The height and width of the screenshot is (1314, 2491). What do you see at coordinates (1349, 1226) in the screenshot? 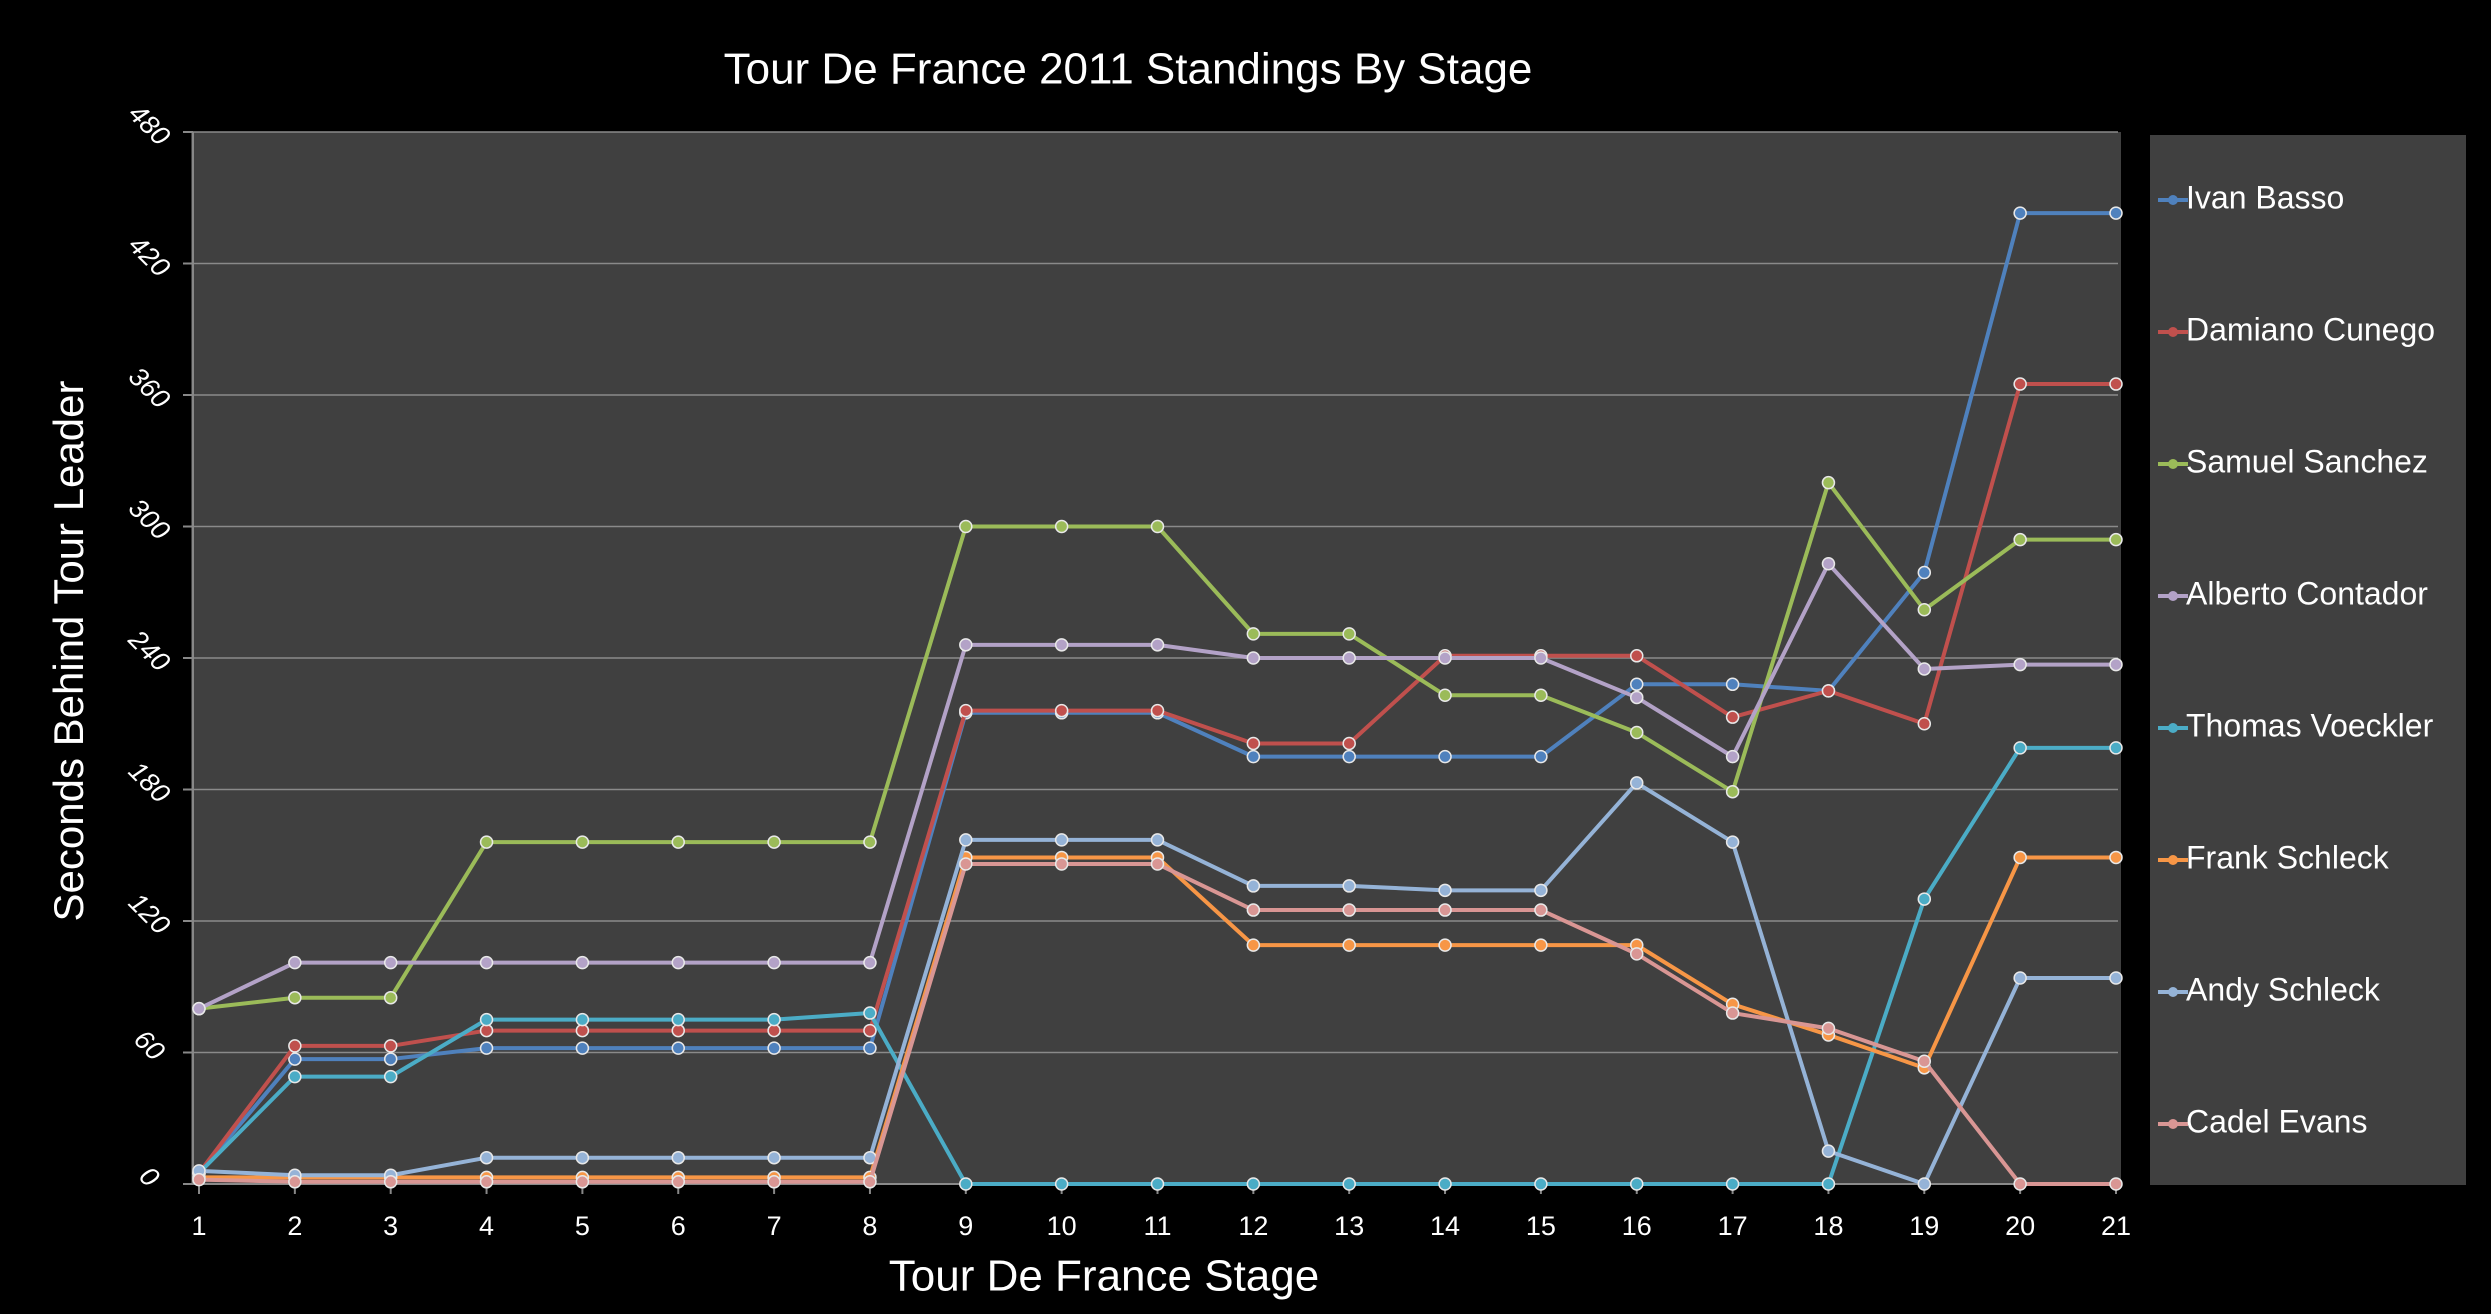
I see `x-tick-label: 13` at bounding box center [1349, 1226].